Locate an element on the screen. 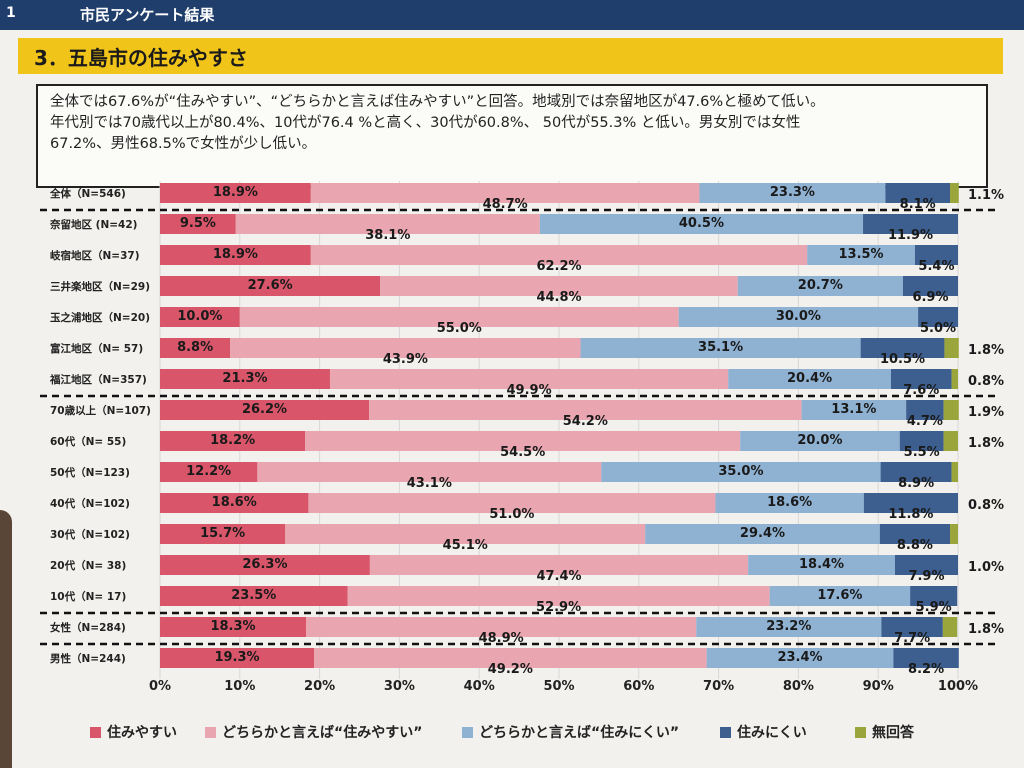 This screenshot has height=768, width=1024. legend-item: 住みにくい is located at coordinates (763, 732).